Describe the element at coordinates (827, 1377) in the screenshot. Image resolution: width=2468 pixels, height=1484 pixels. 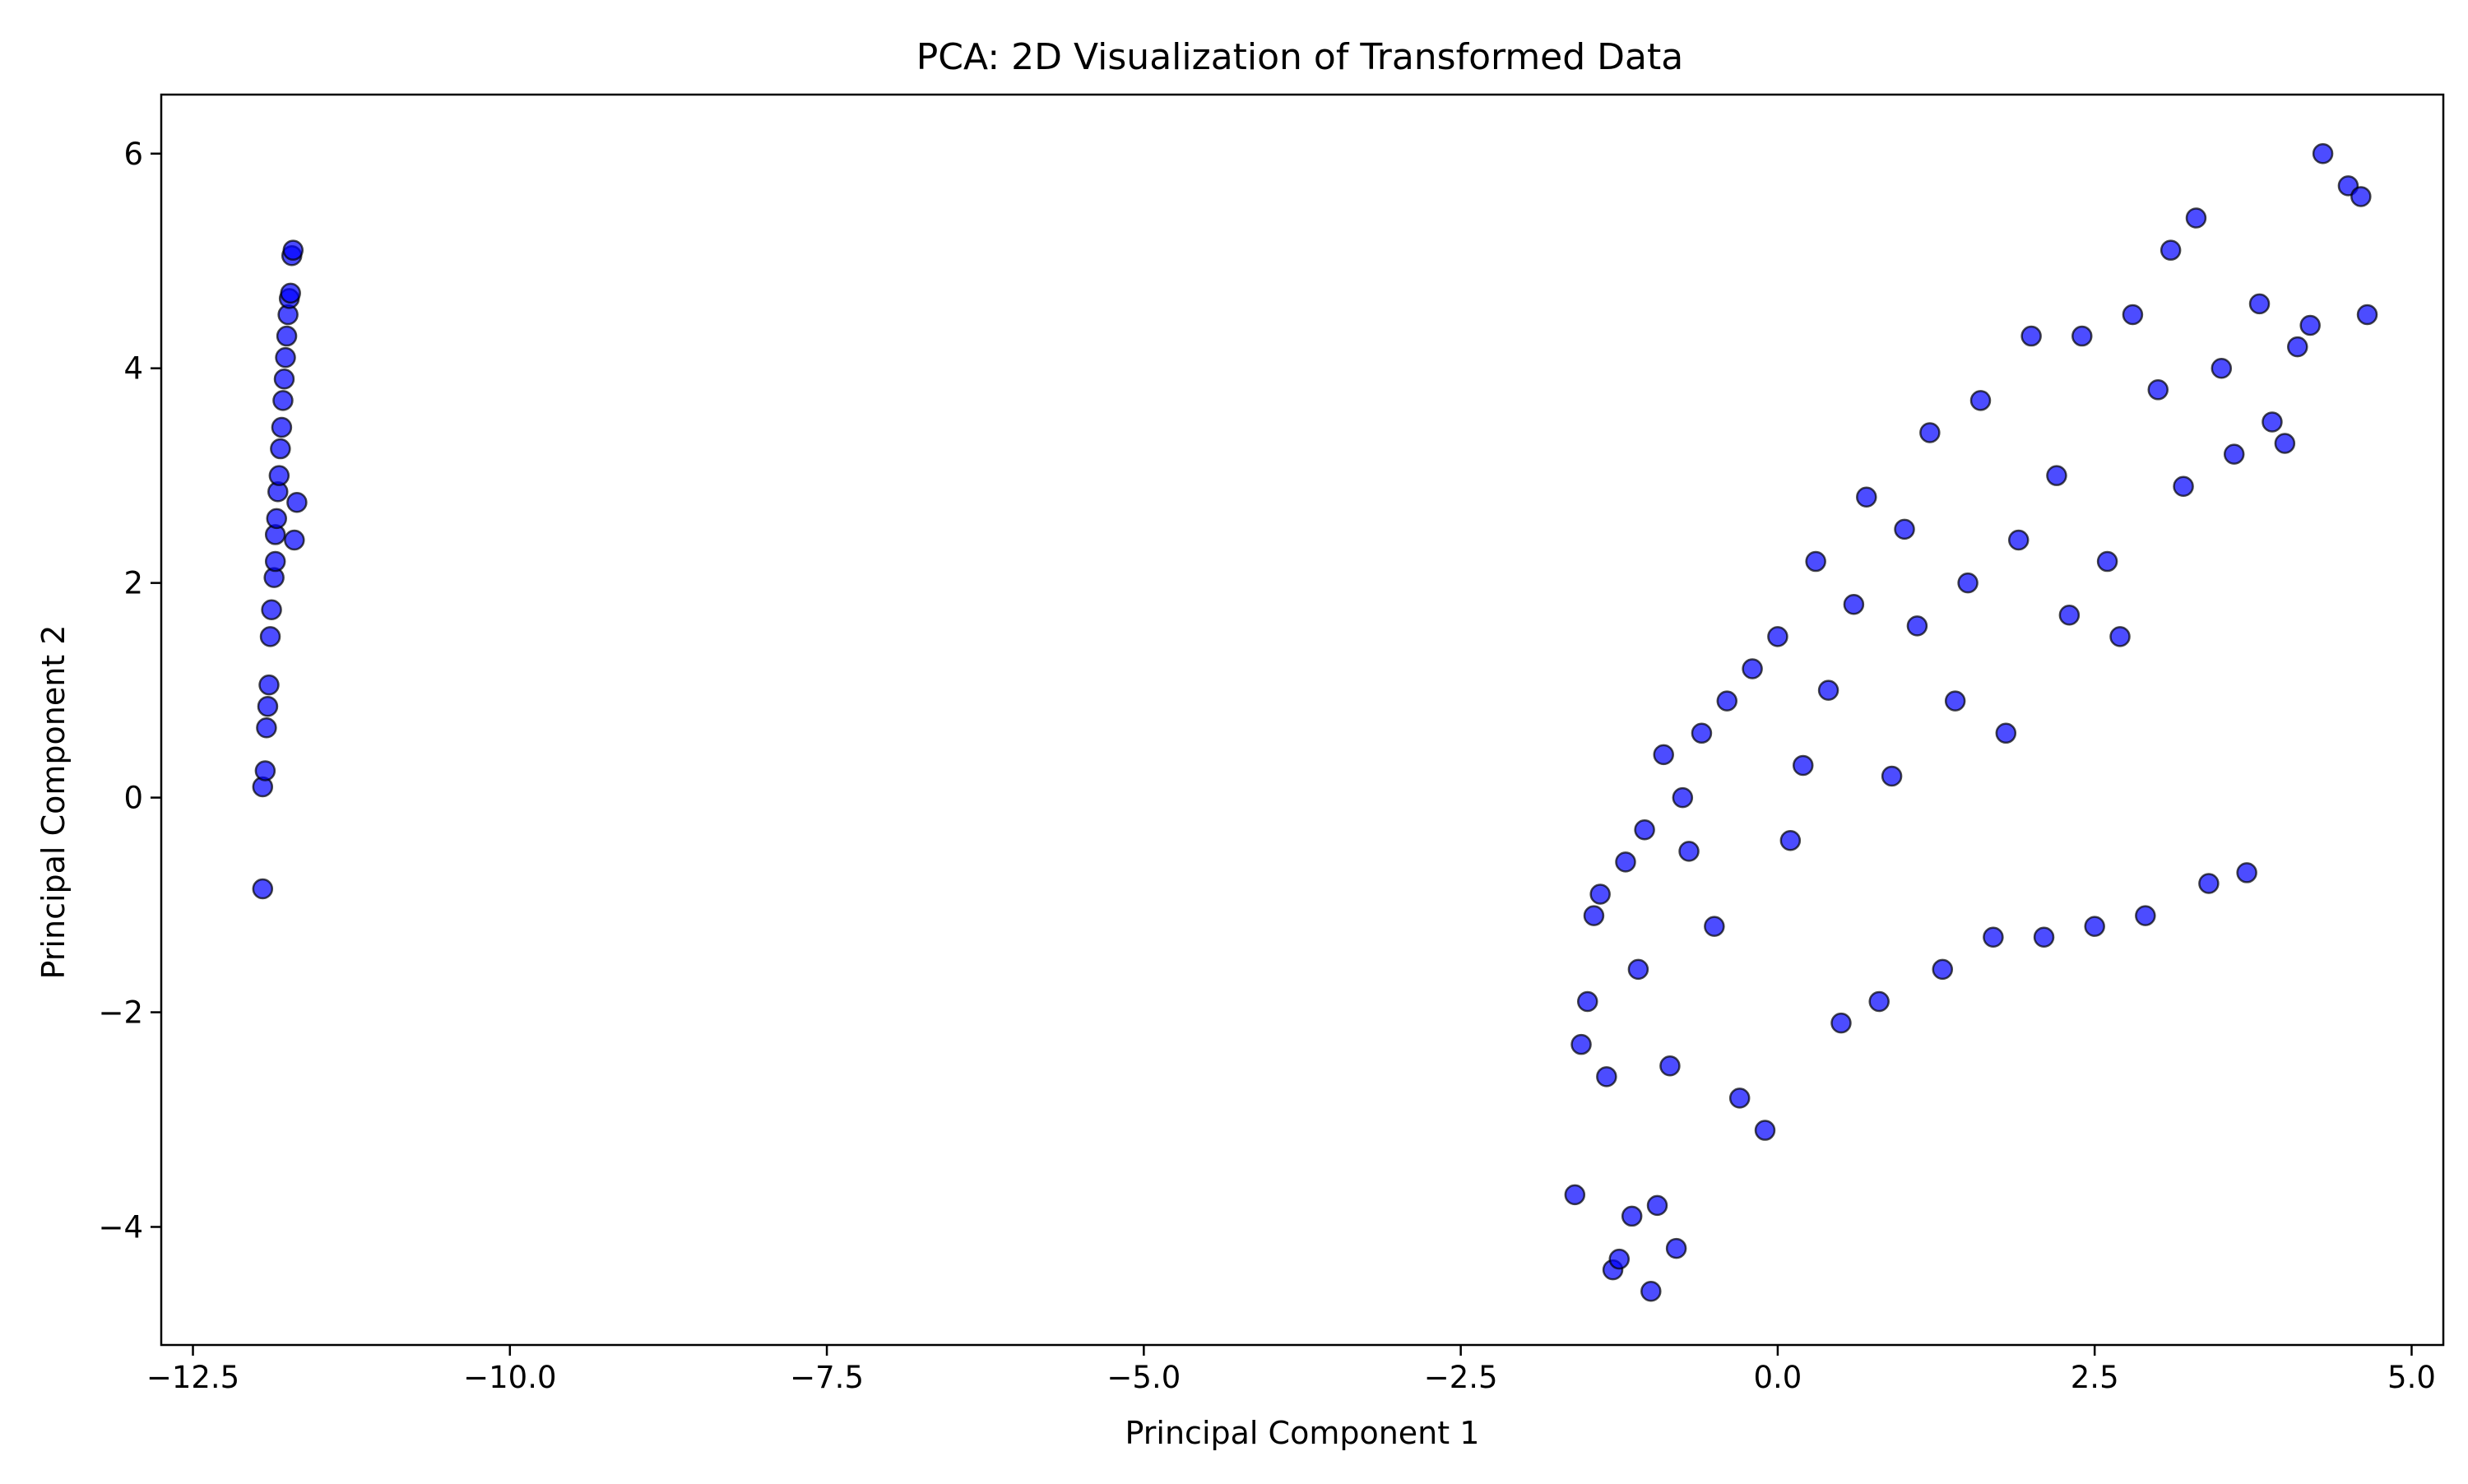
I see `x-tick-label: −7.5` at that location.